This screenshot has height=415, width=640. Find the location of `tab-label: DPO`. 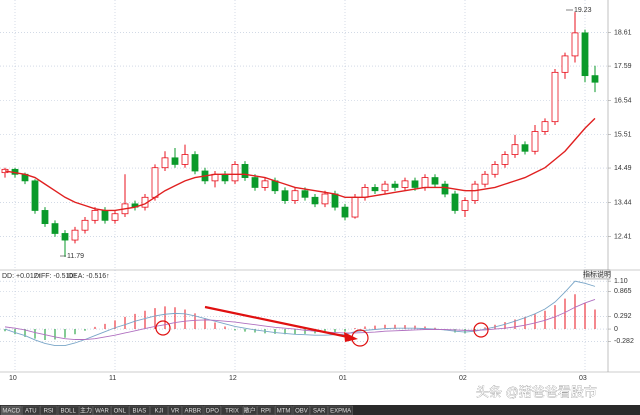

tab-label: DPO is located at coordinates (212, 411).